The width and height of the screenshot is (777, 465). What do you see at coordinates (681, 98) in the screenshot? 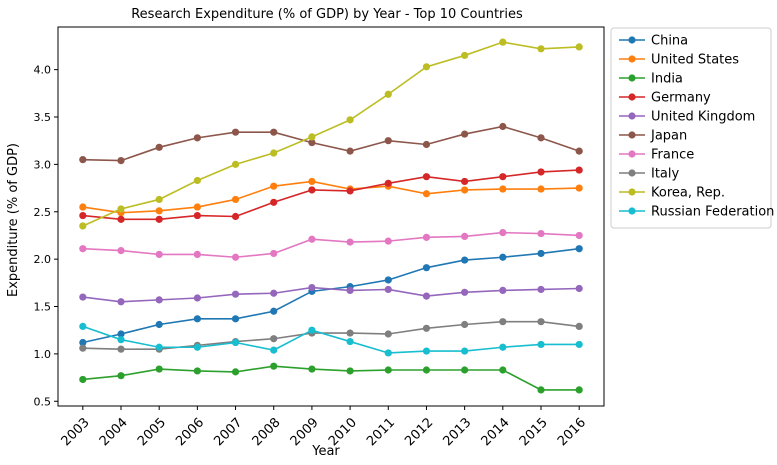
I see `legend-label-germany: Germany` at bounding box center [681, 98].